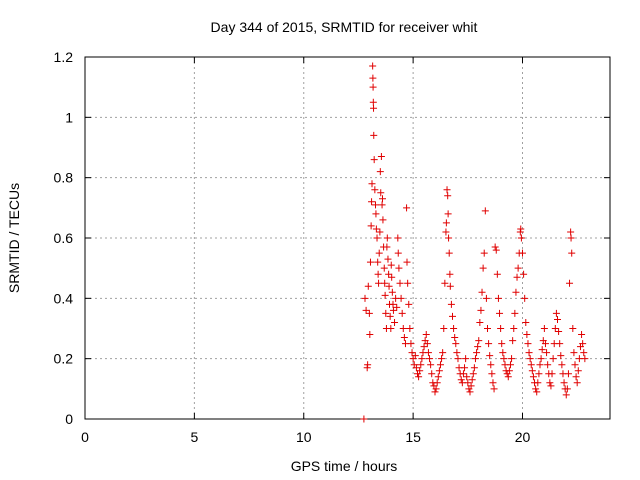 The image size is (640, 480). I want to click on y-tick-label: 0.6, so click(64, 238).